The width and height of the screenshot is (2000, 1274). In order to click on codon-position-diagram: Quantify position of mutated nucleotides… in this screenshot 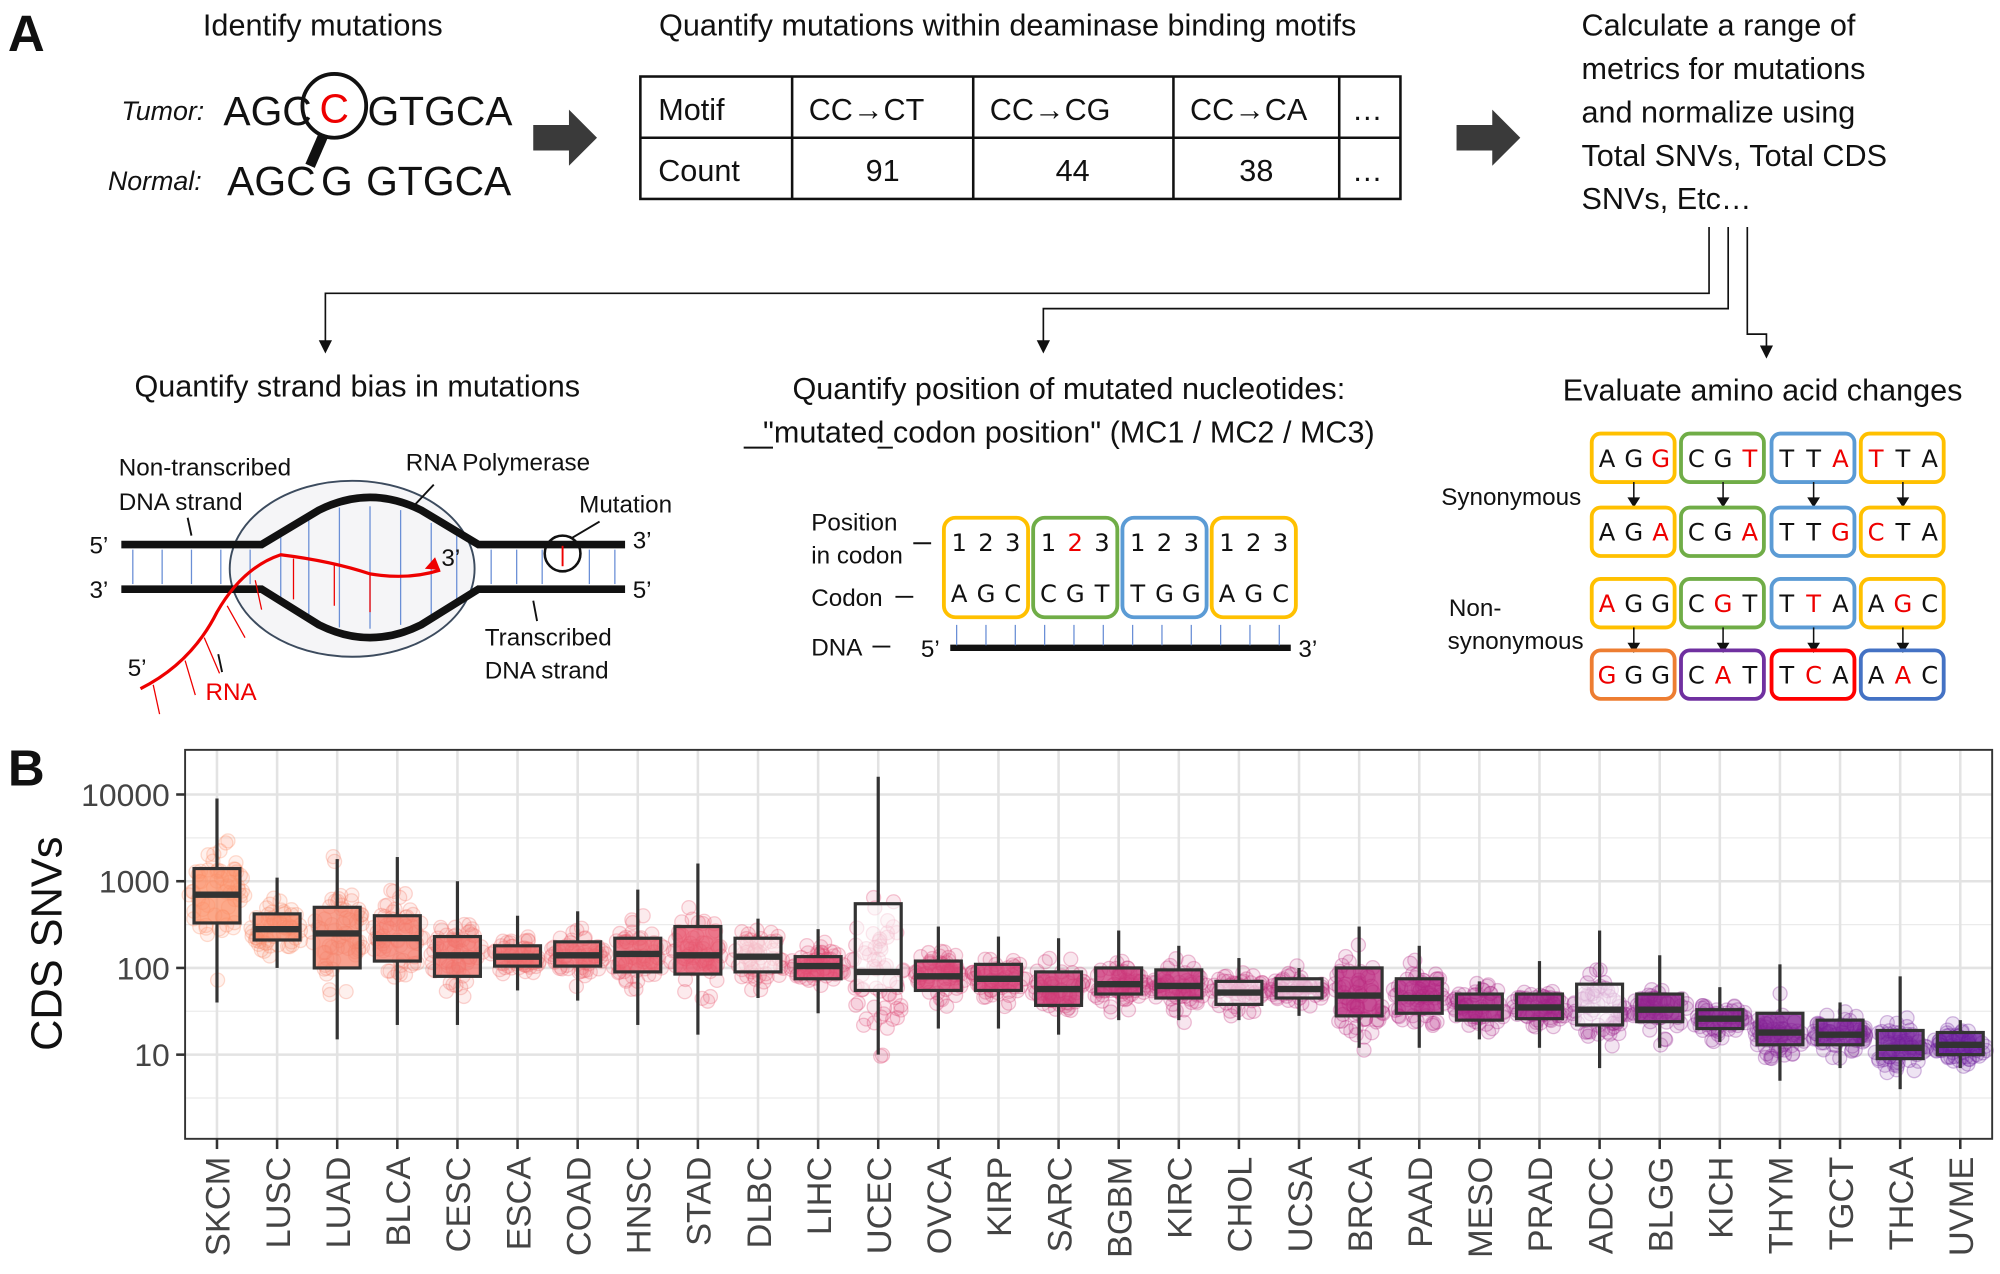, I will do `click(1059, 517)`.